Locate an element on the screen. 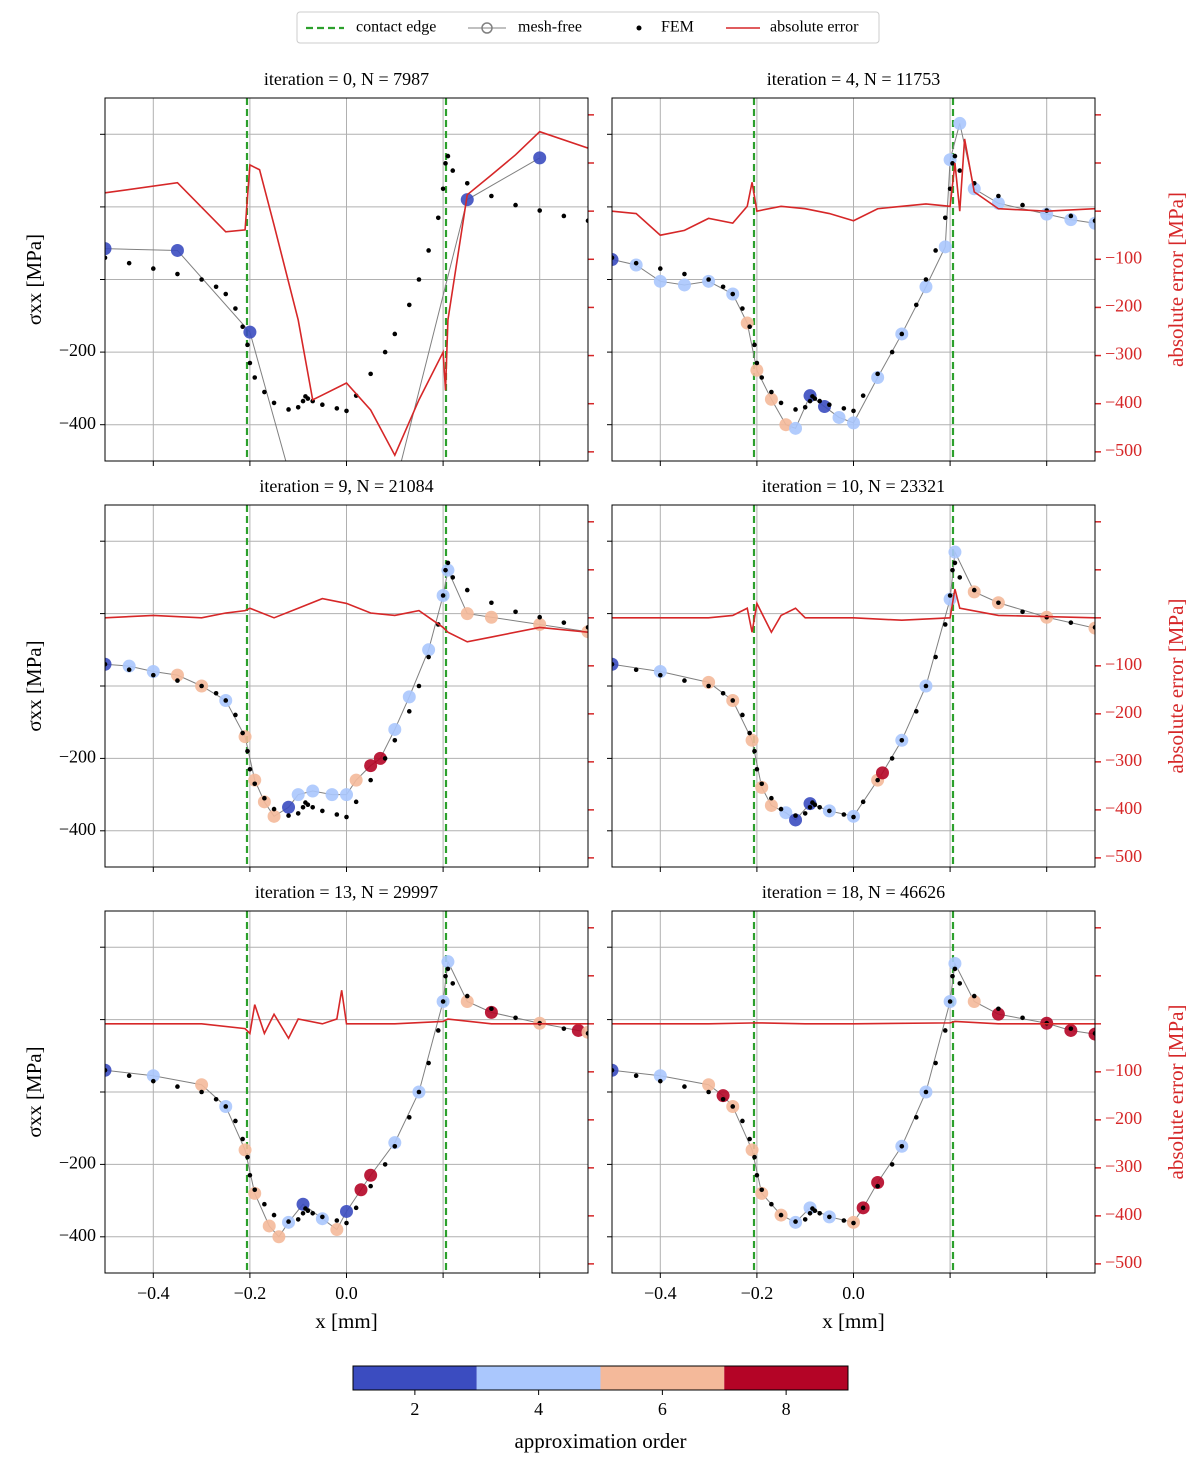  y-axis-label: σxx [MPa] is located at coordinates (34, 1091).